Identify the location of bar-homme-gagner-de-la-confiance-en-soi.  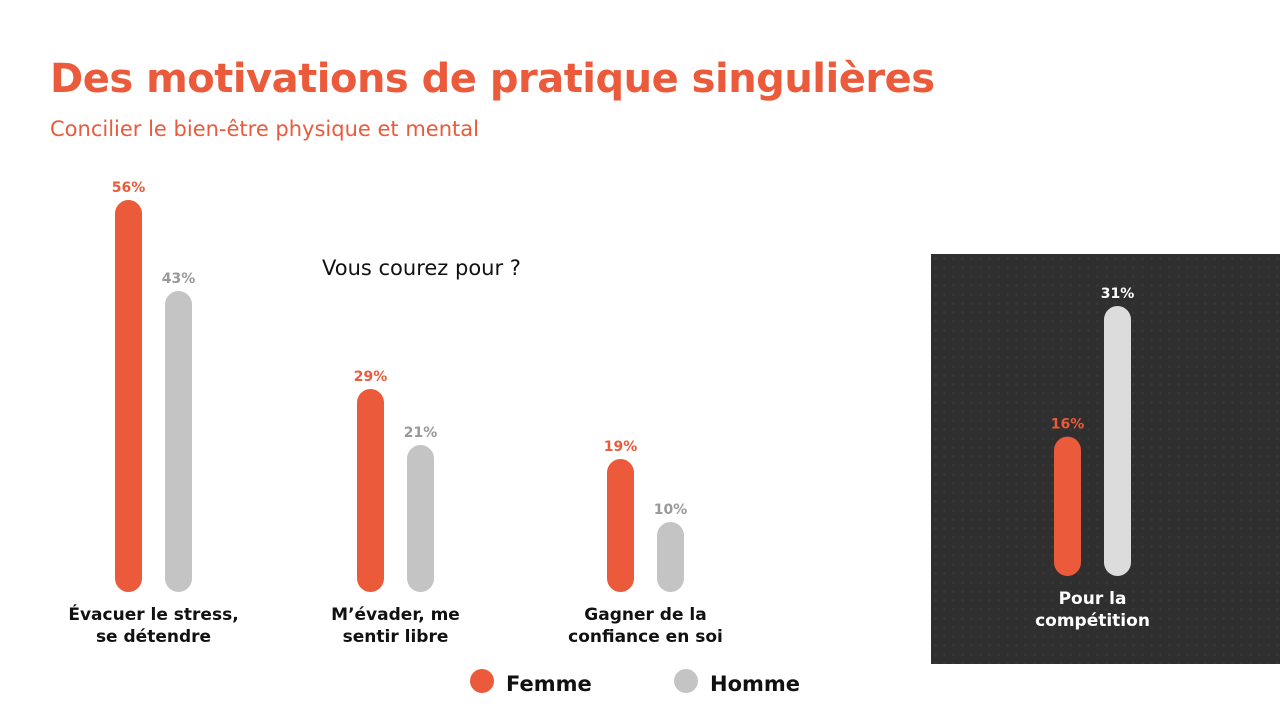
(670, 557).